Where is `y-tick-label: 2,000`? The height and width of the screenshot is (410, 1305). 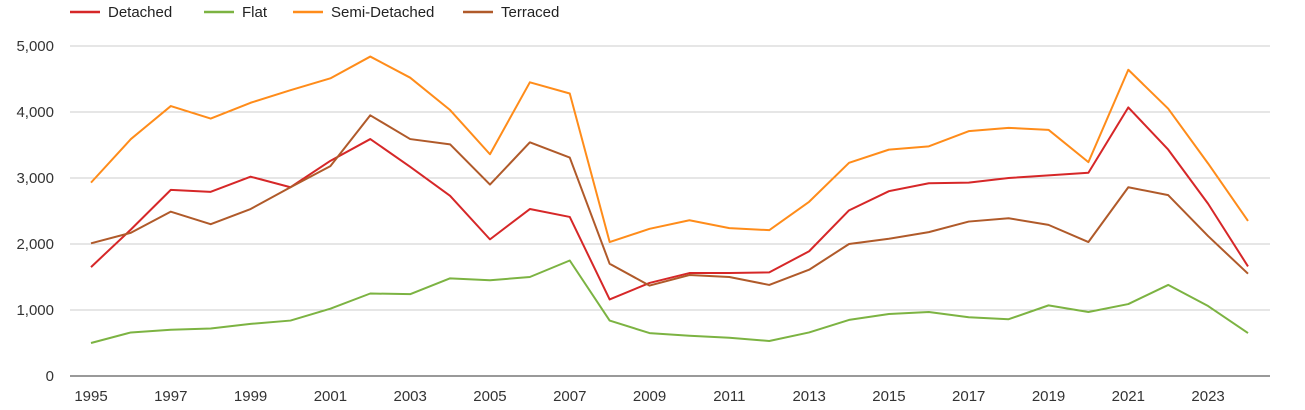
y-tick-label: 2,000 is located at coordinates (35, 244).